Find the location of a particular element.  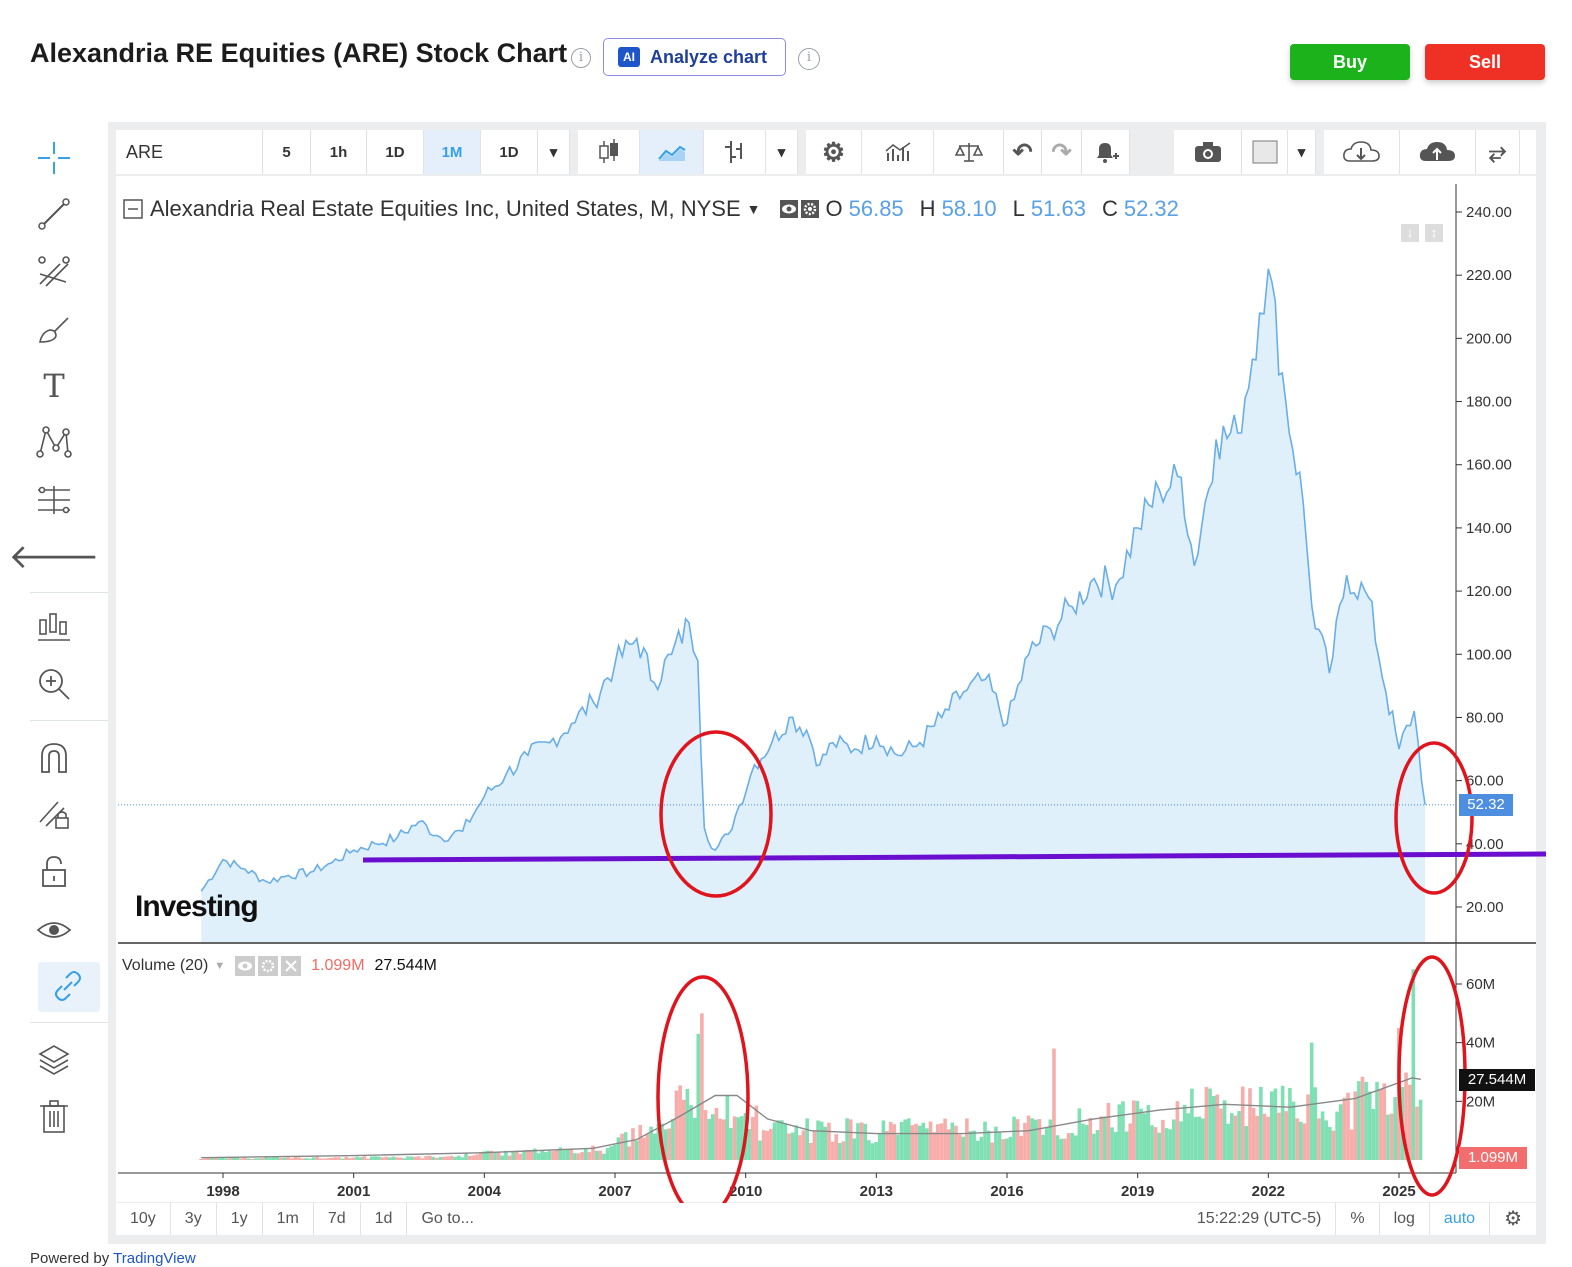

symbol-input: ARE is located at coordinates (189, 152).